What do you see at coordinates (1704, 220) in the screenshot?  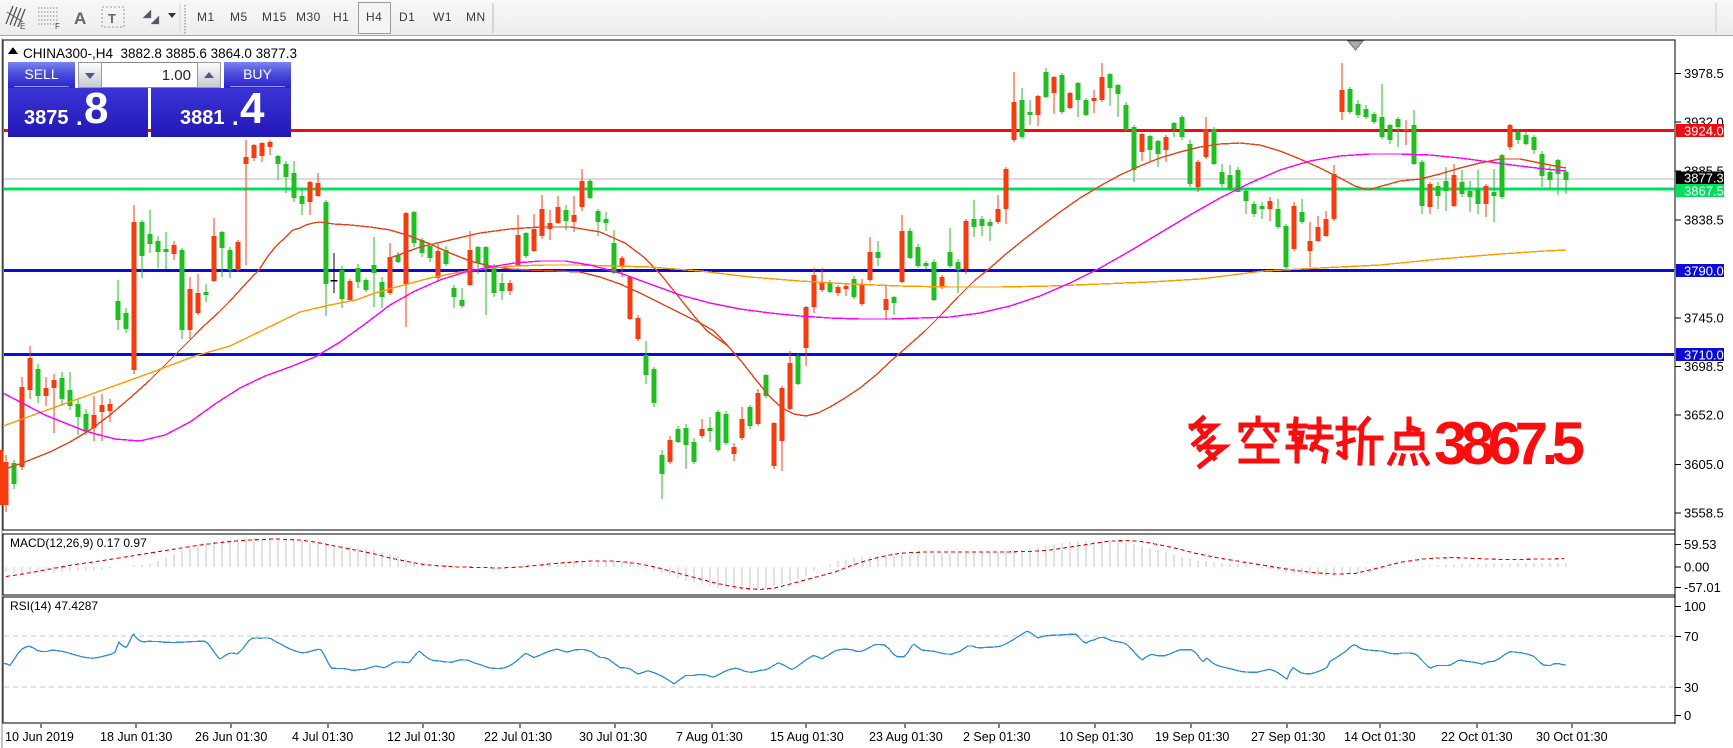 I see `svg-text: 3838.5` at bounding box center [1704, 220].